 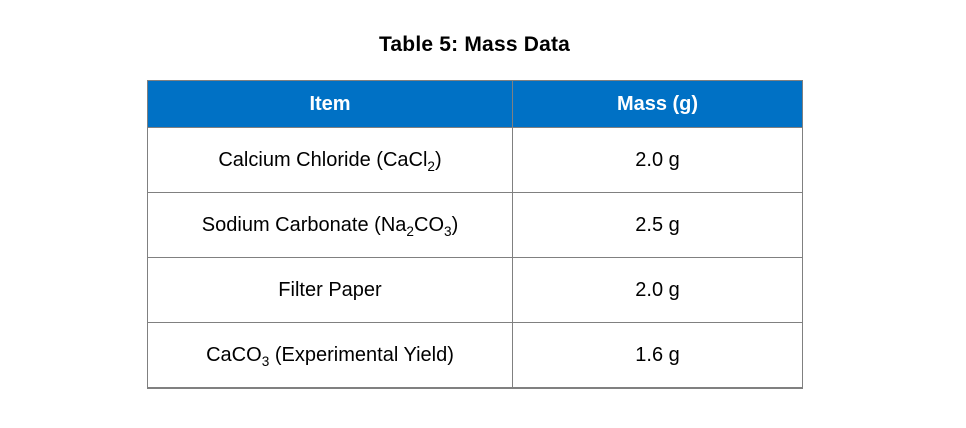 What do you see at coordinates (330, 160) in the screenshot?
I see `item-cell: Calcium Chloride (CaCl2)` at bounding box center [330, 160].